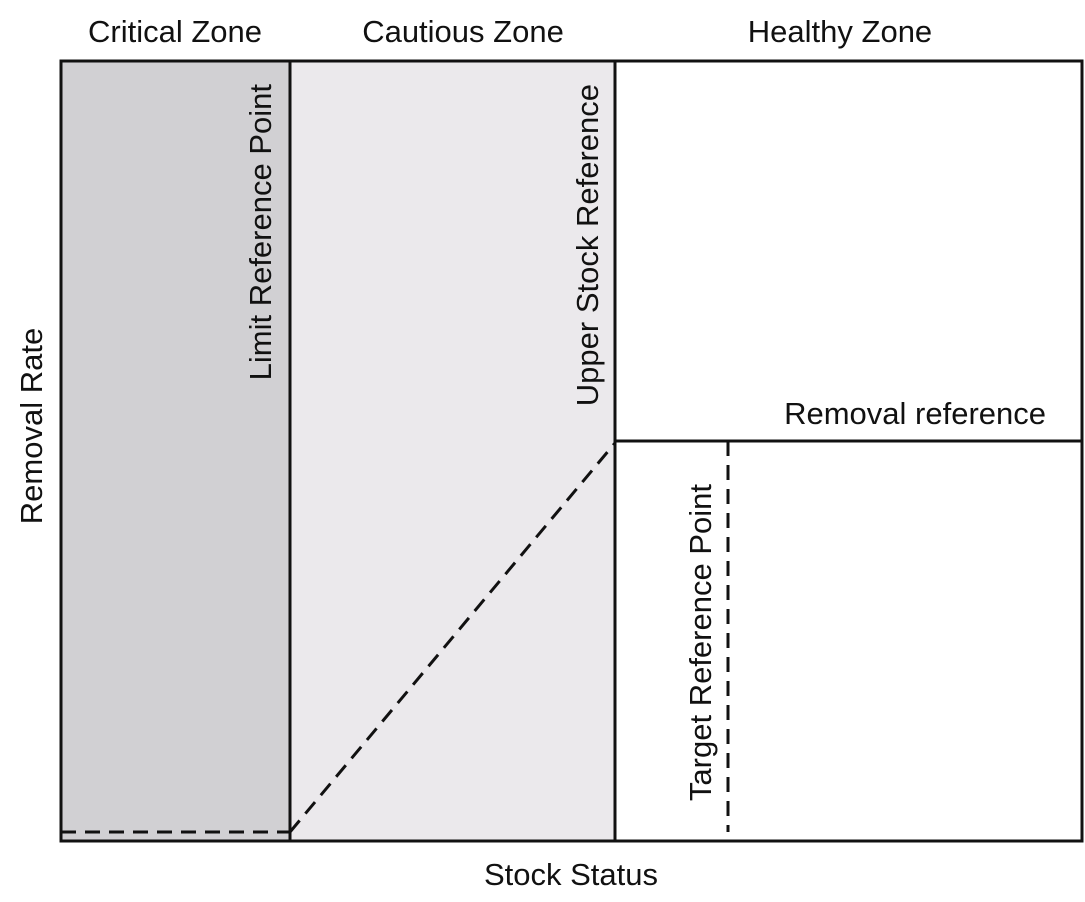 This screenshot has width=1085, height=902. I want to click on upper-stock-reference-label: Upper Stock Reference, so click(587, 245).